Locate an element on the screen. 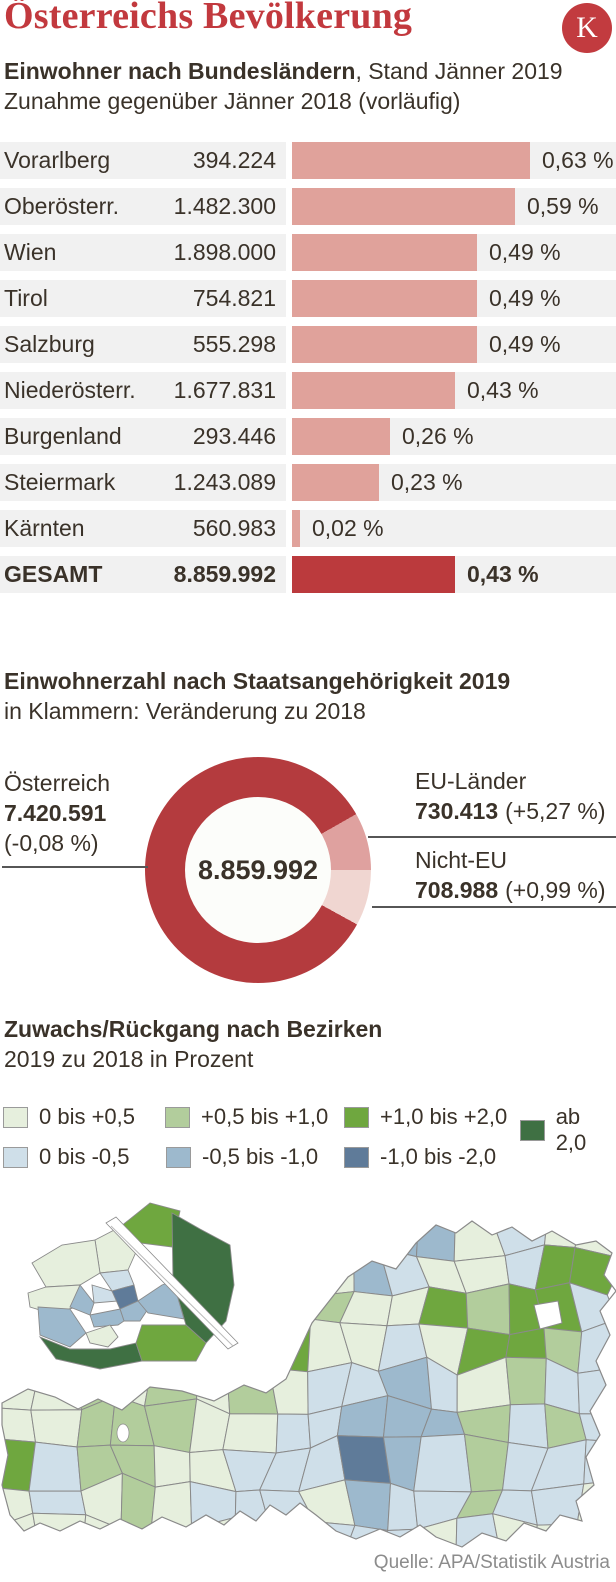  legend-label: -0,5 bis -1,0 is located at coordinates (260, 1156).